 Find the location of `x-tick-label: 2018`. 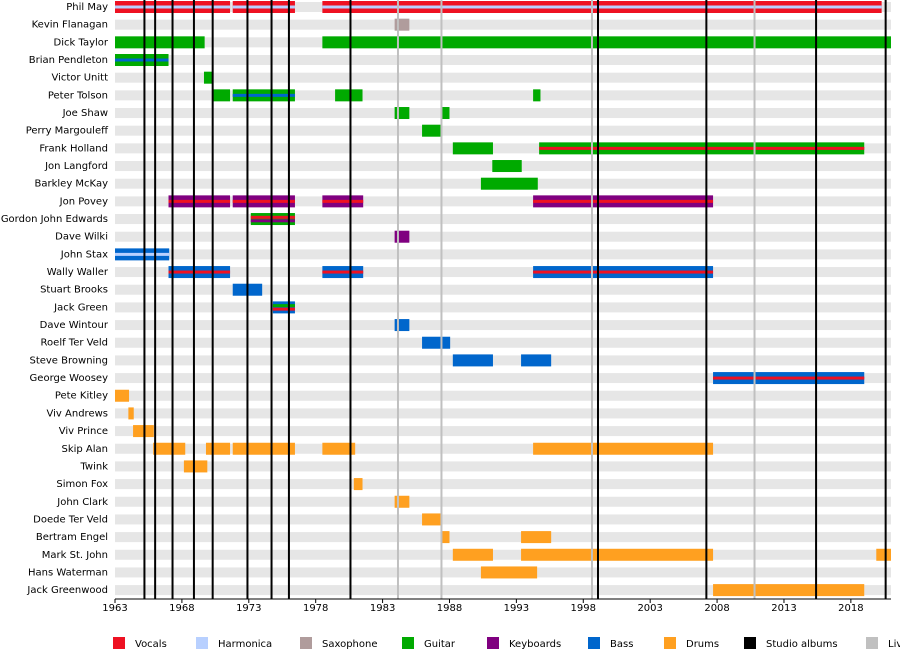

x-tick-label: 2018 is located at coordinates (850, 608).